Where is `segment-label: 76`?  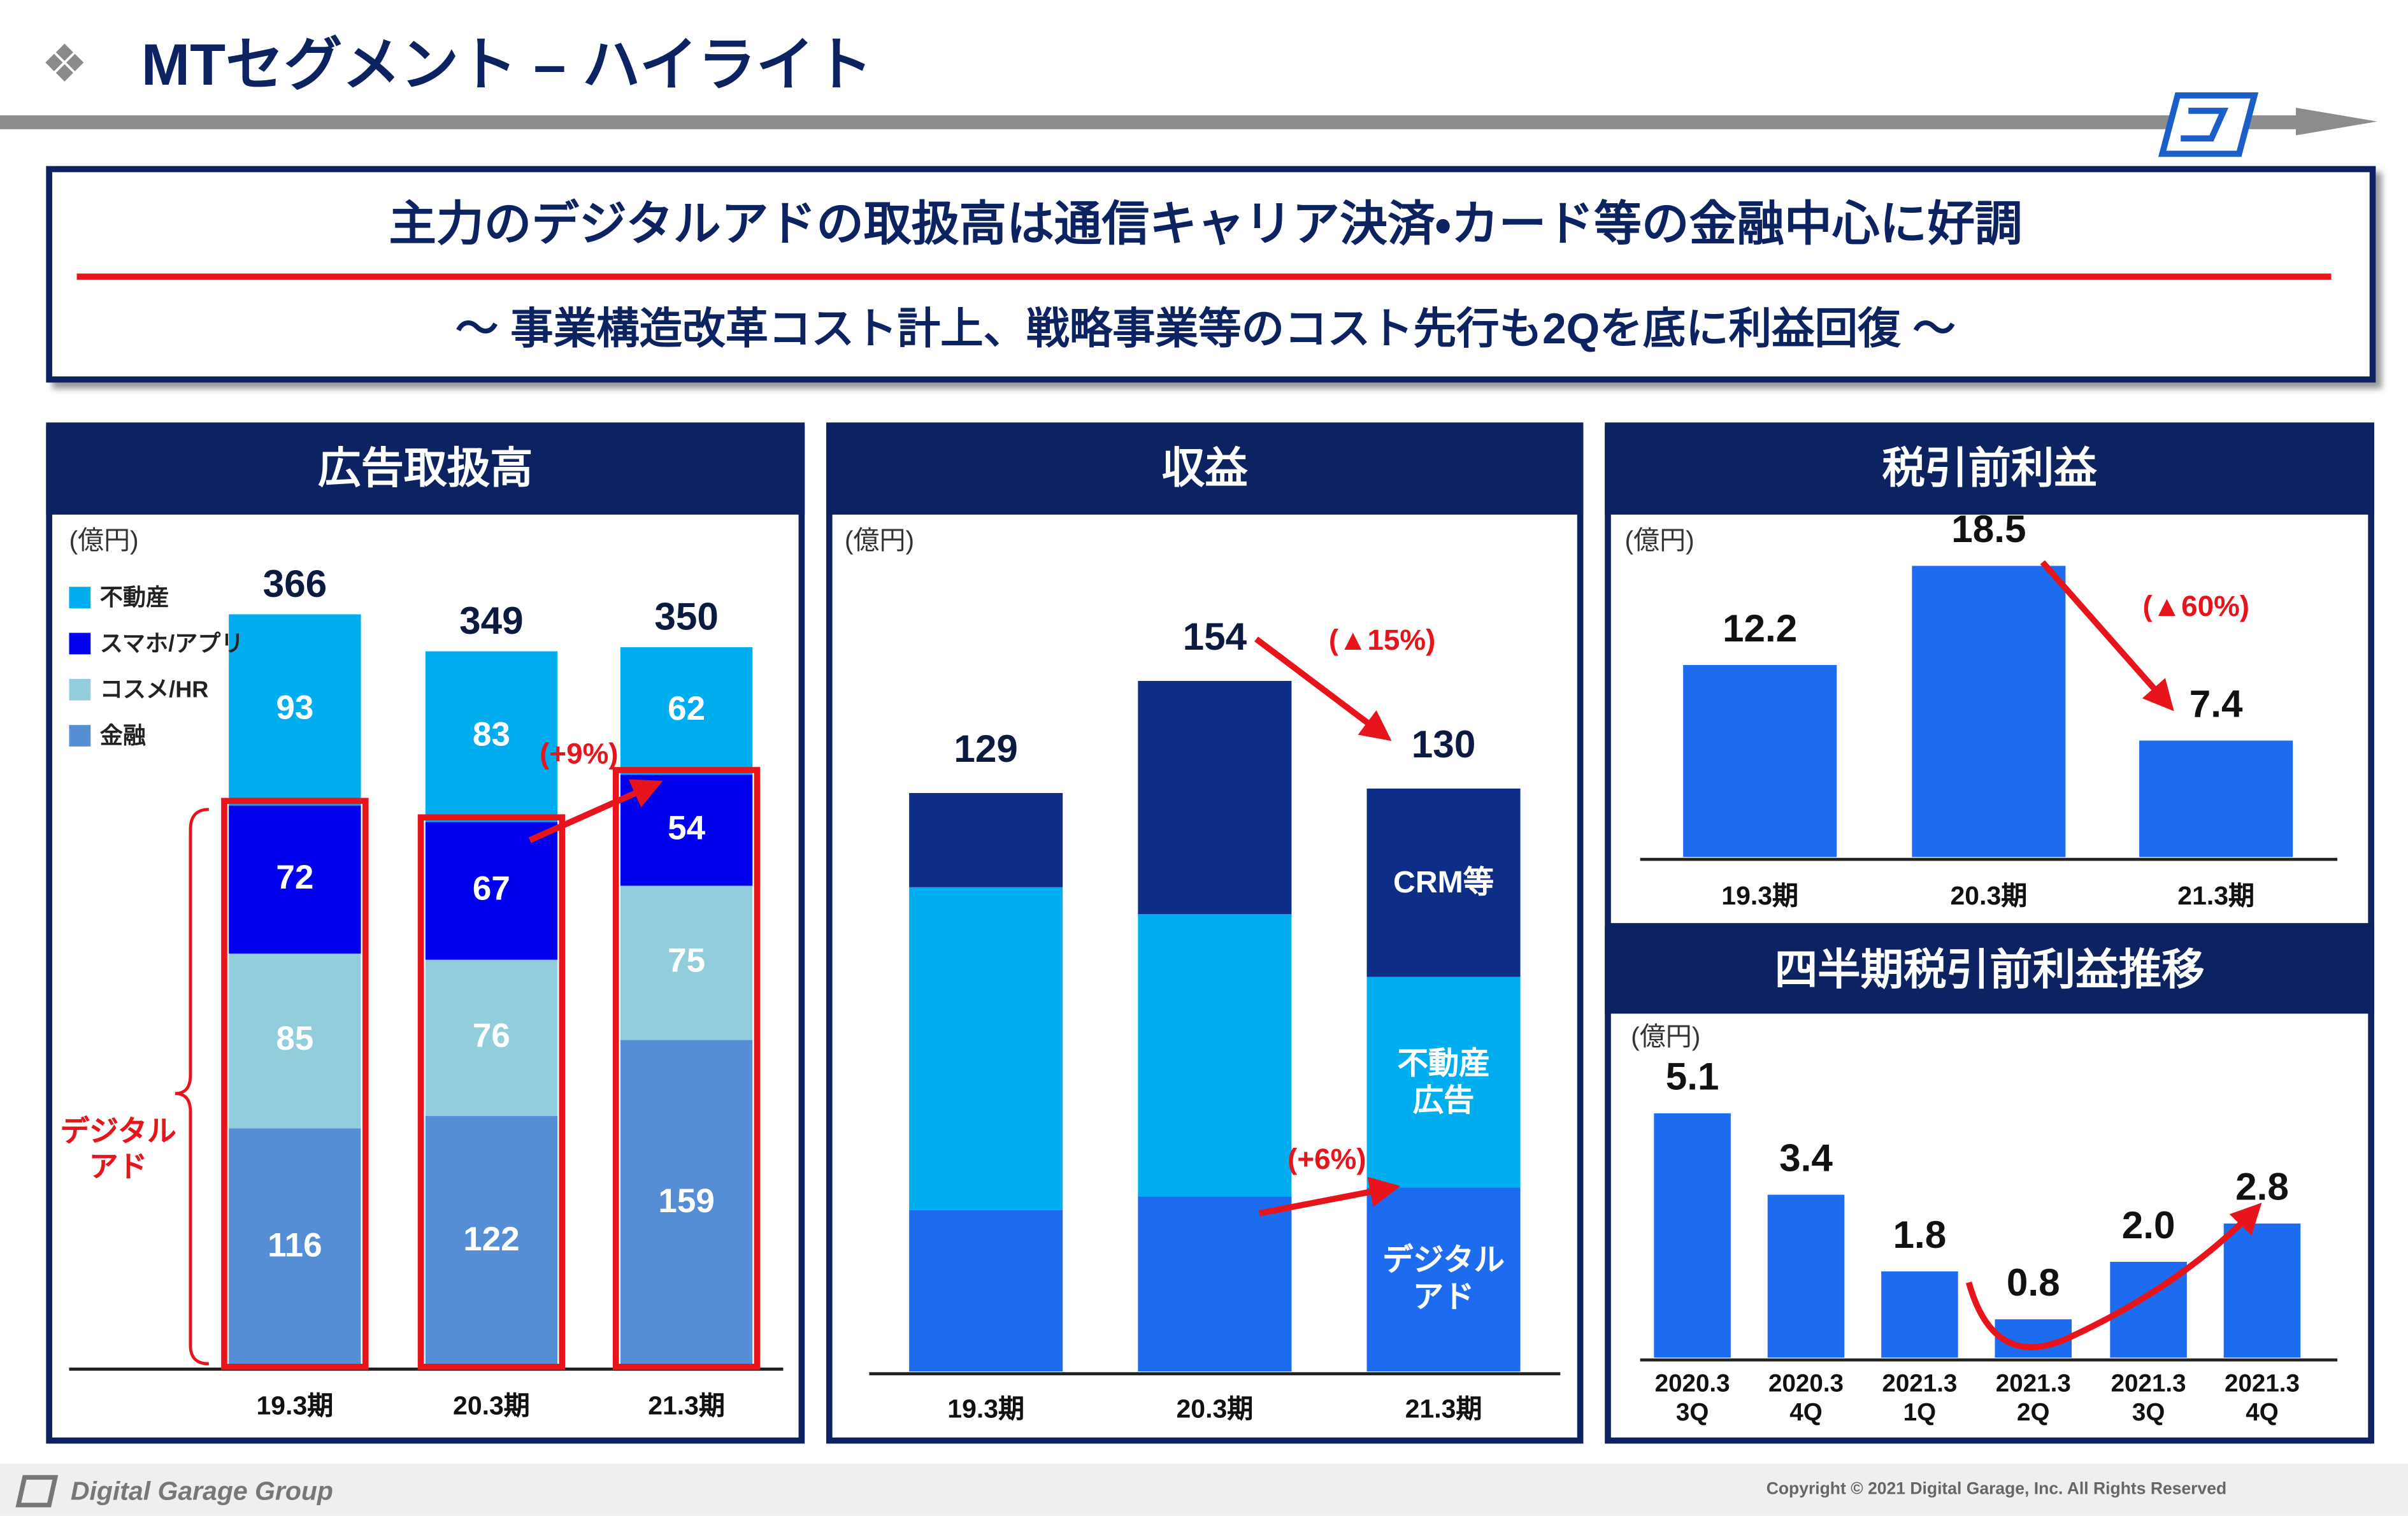 segment-label: 76 is located at coordinates (491, 1035).